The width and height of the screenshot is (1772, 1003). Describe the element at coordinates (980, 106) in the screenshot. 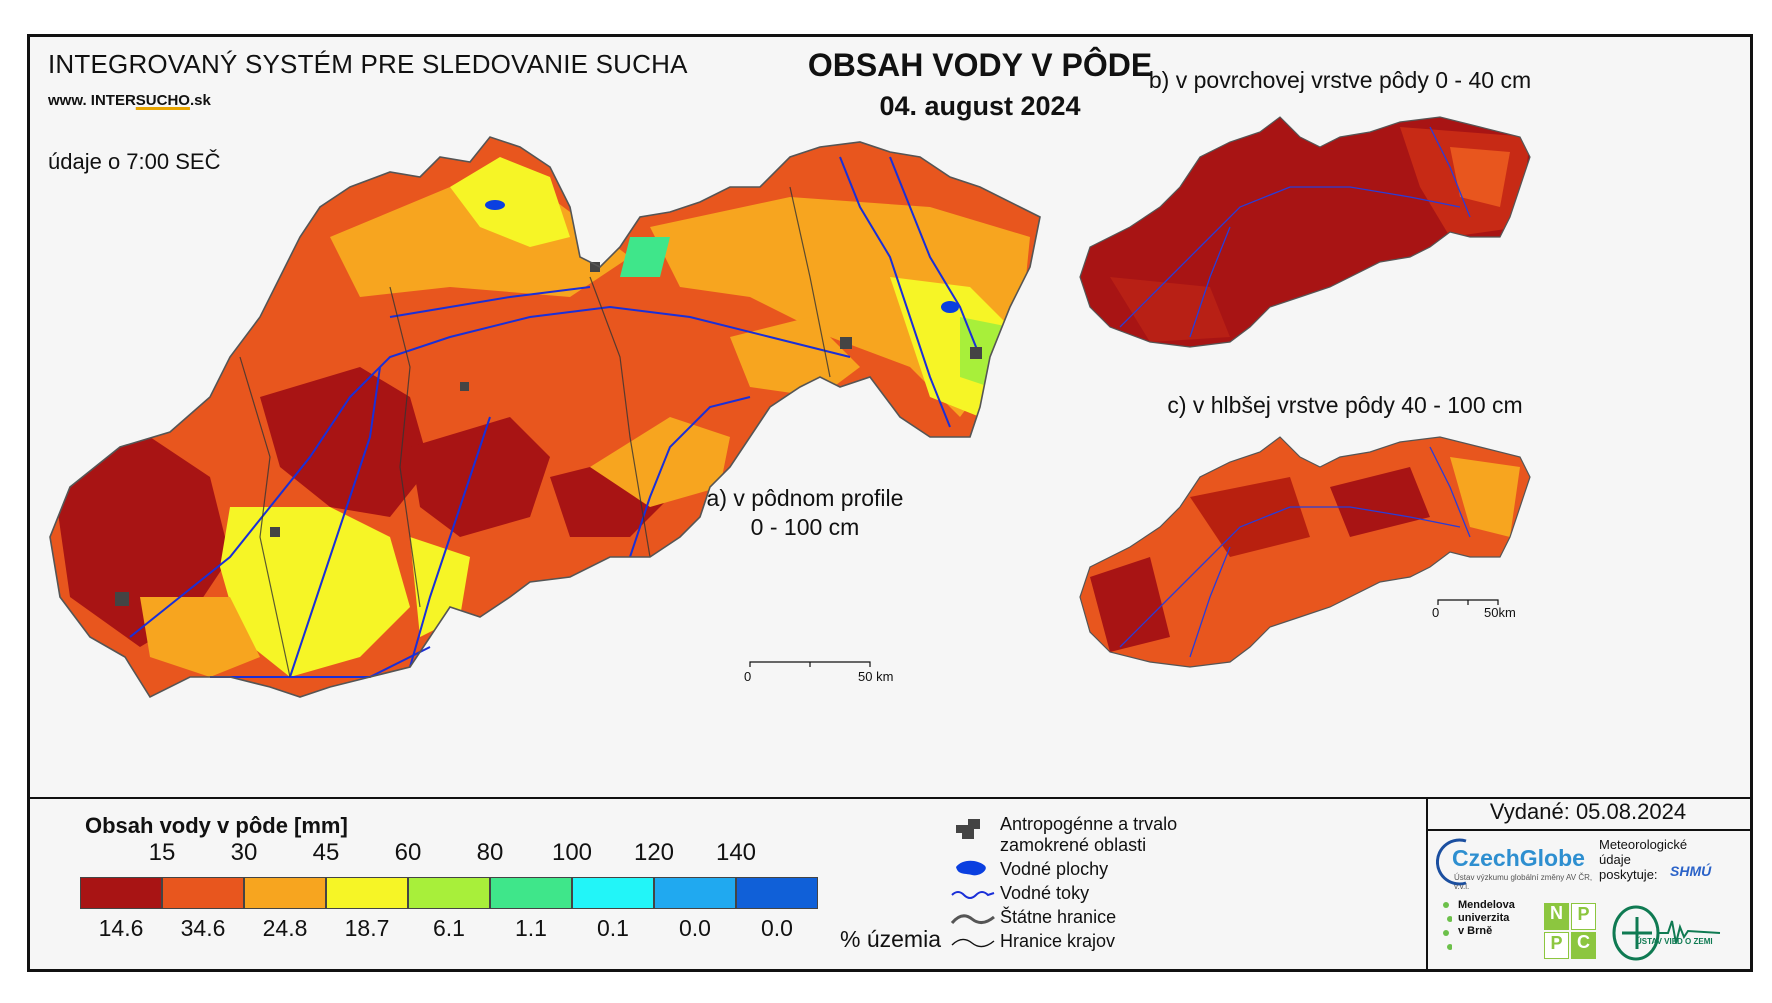

I see `page-date: 04. august 2024` at that location.